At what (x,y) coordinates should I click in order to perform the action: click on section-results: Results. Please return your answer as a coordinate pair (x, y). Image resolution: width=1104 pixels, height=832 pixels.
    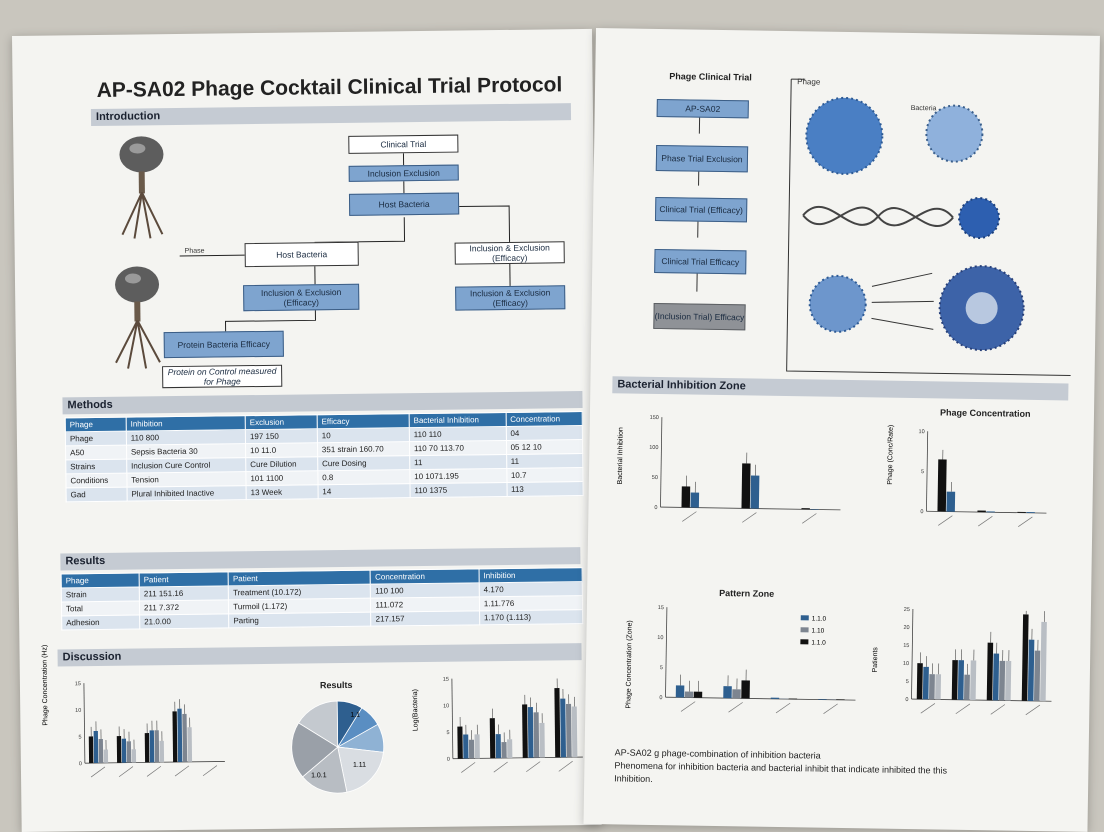
    Looking at the image, I should click on (320, 559).